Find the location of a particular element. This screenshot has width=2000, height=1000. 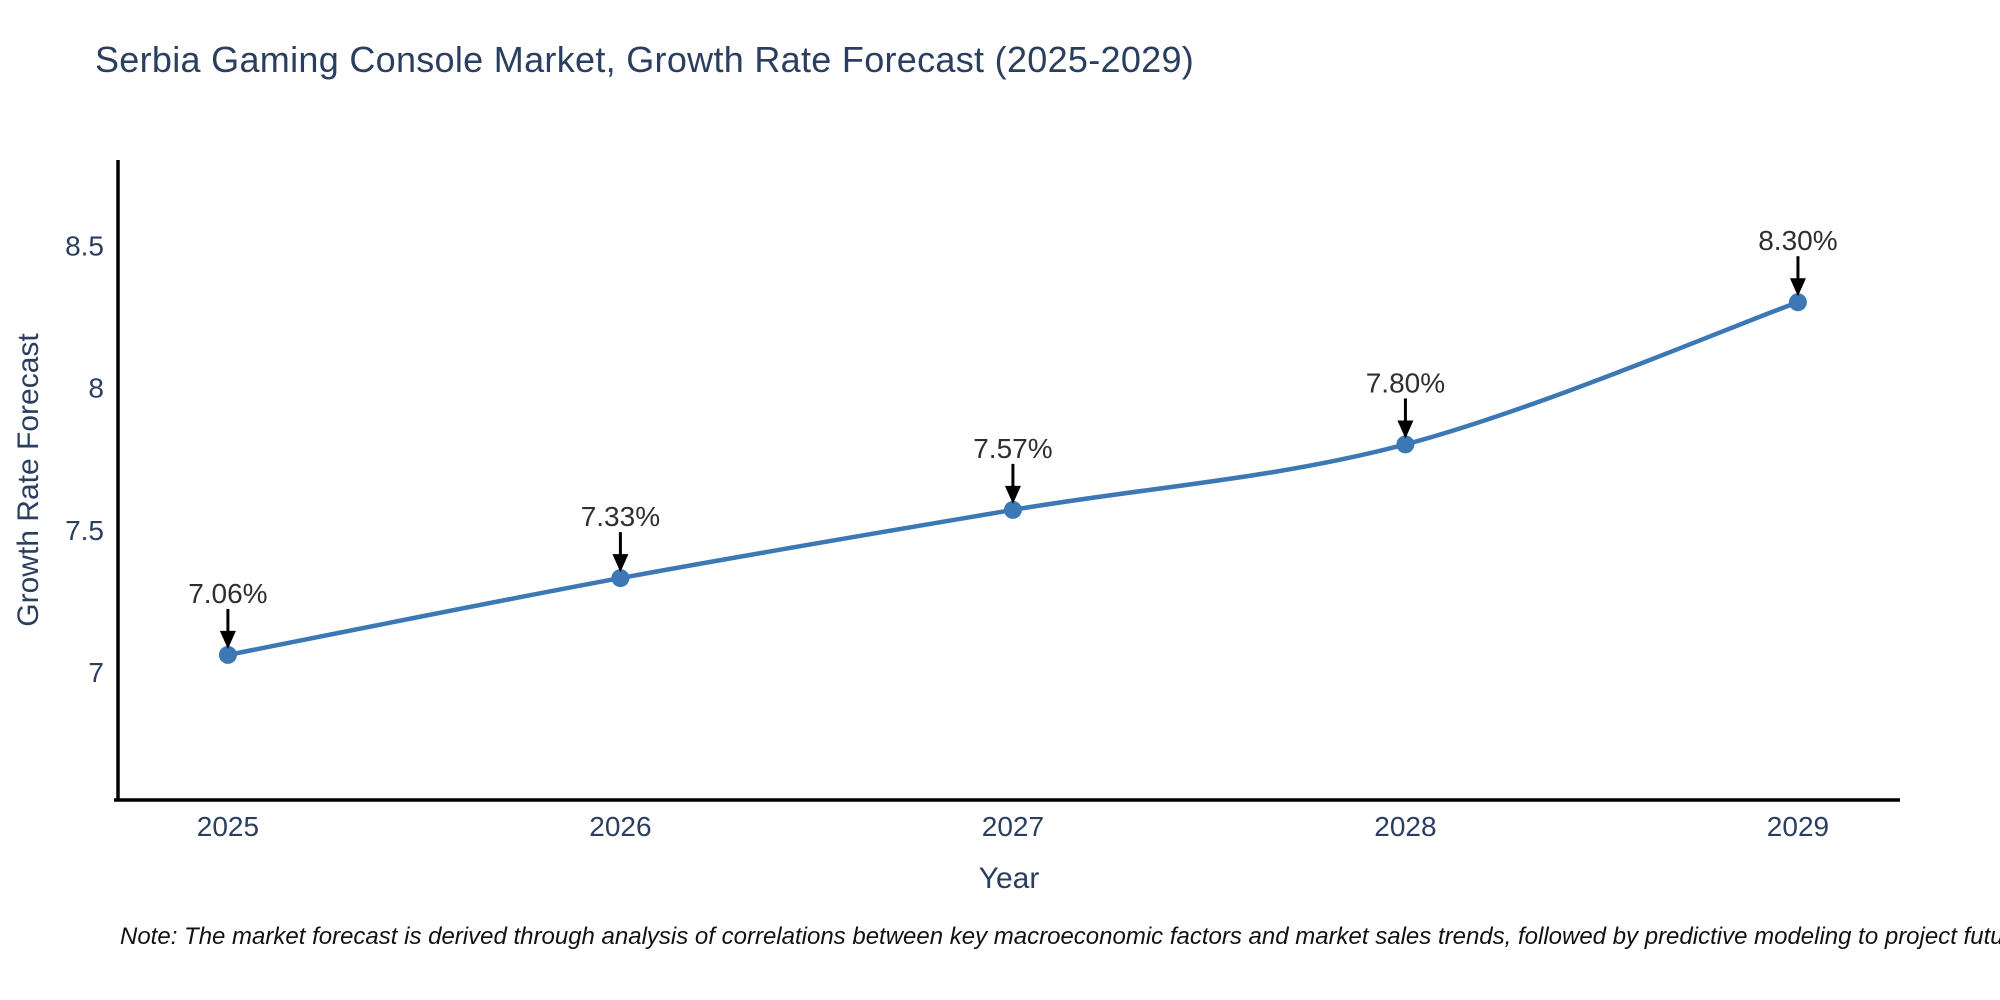

x-tick-label: 2026 is located at coordinates (620, 826).